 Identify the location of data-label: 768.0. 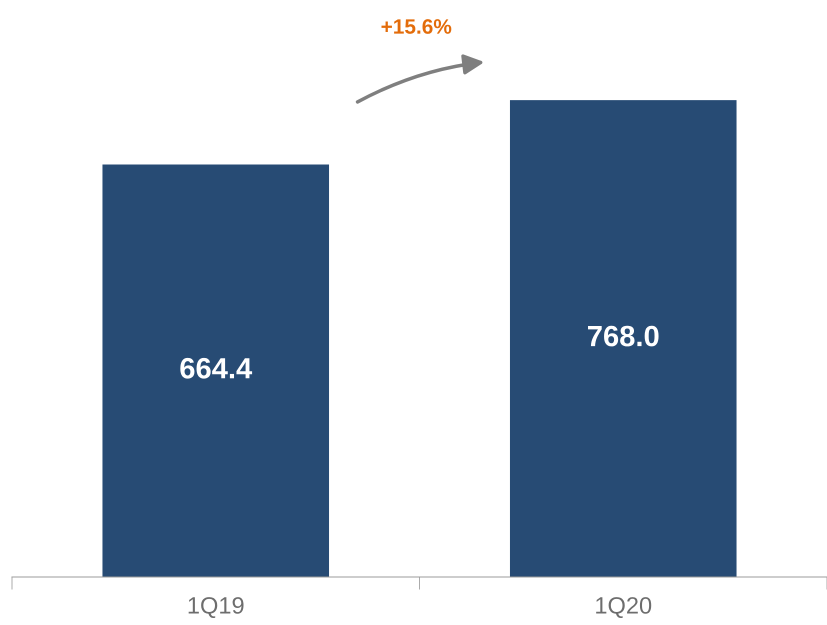
(623, 336).